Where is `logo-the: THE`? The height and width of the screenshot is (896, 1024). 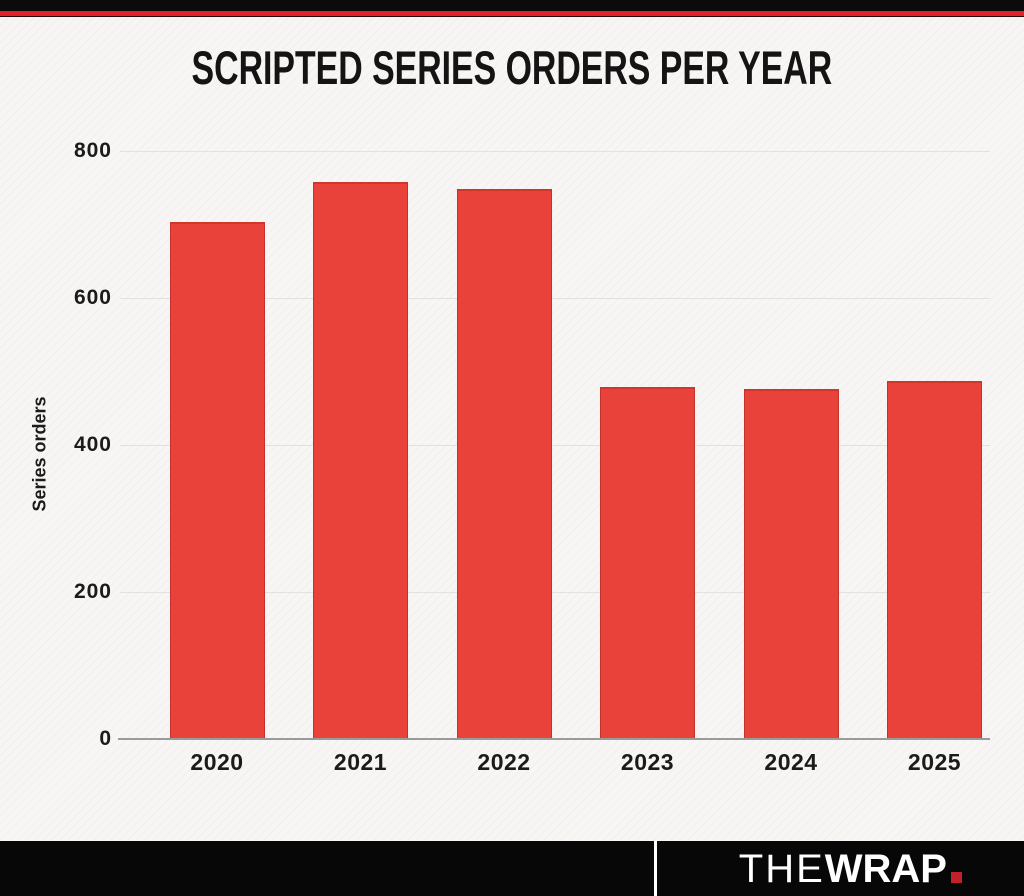
logo-the: THE is located at coordinates (781, 868).